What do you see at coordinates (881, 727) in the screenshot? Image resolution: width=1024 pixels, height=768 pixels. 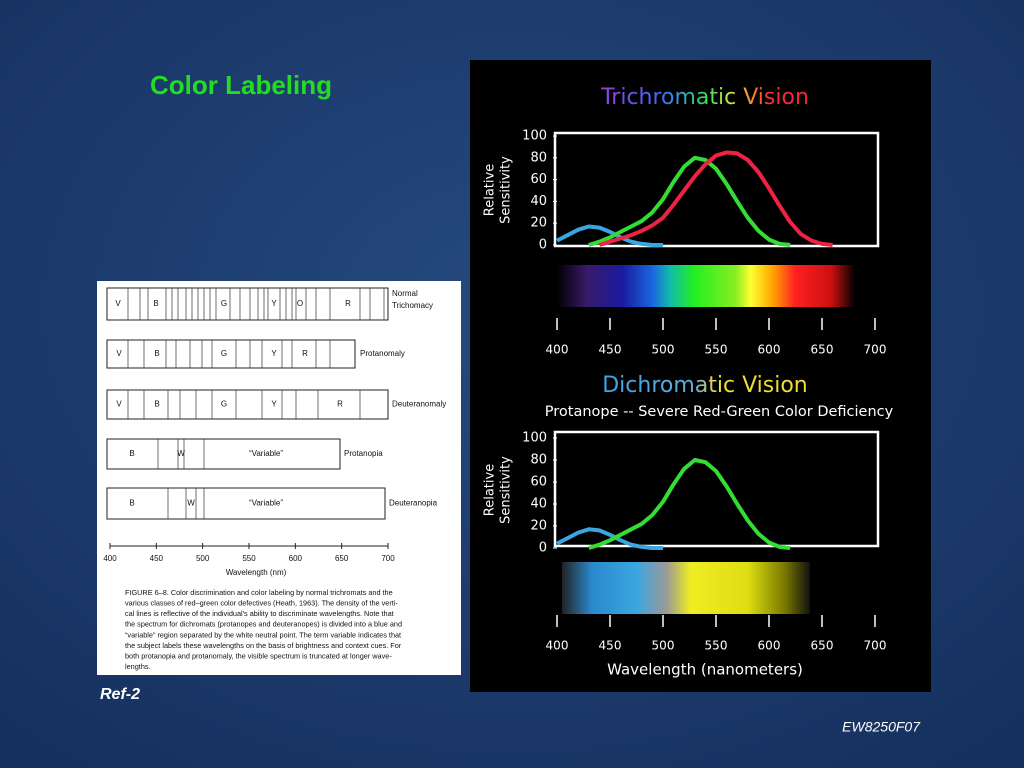 I see `slide-code: EW8250F07` at bounding box center [881, 727].